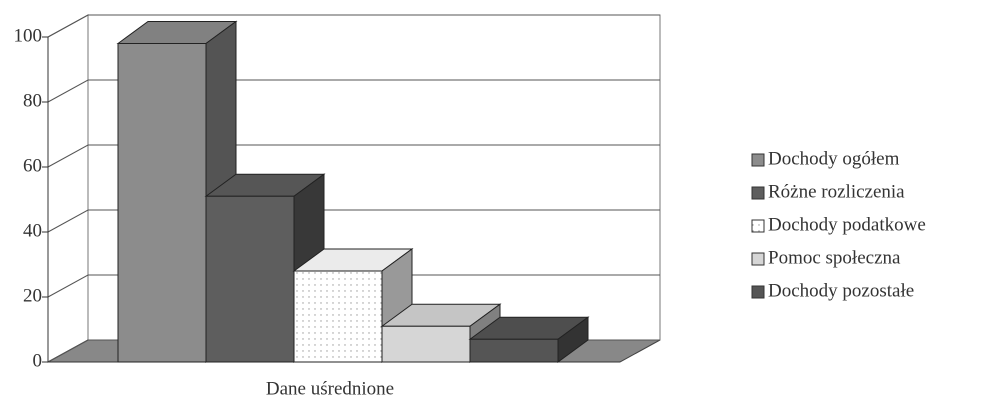 Image resolution: width=987 pixels, height=402 pixels. I want to click on x-tick-label: Dane uśrednione, so click(330, 388).